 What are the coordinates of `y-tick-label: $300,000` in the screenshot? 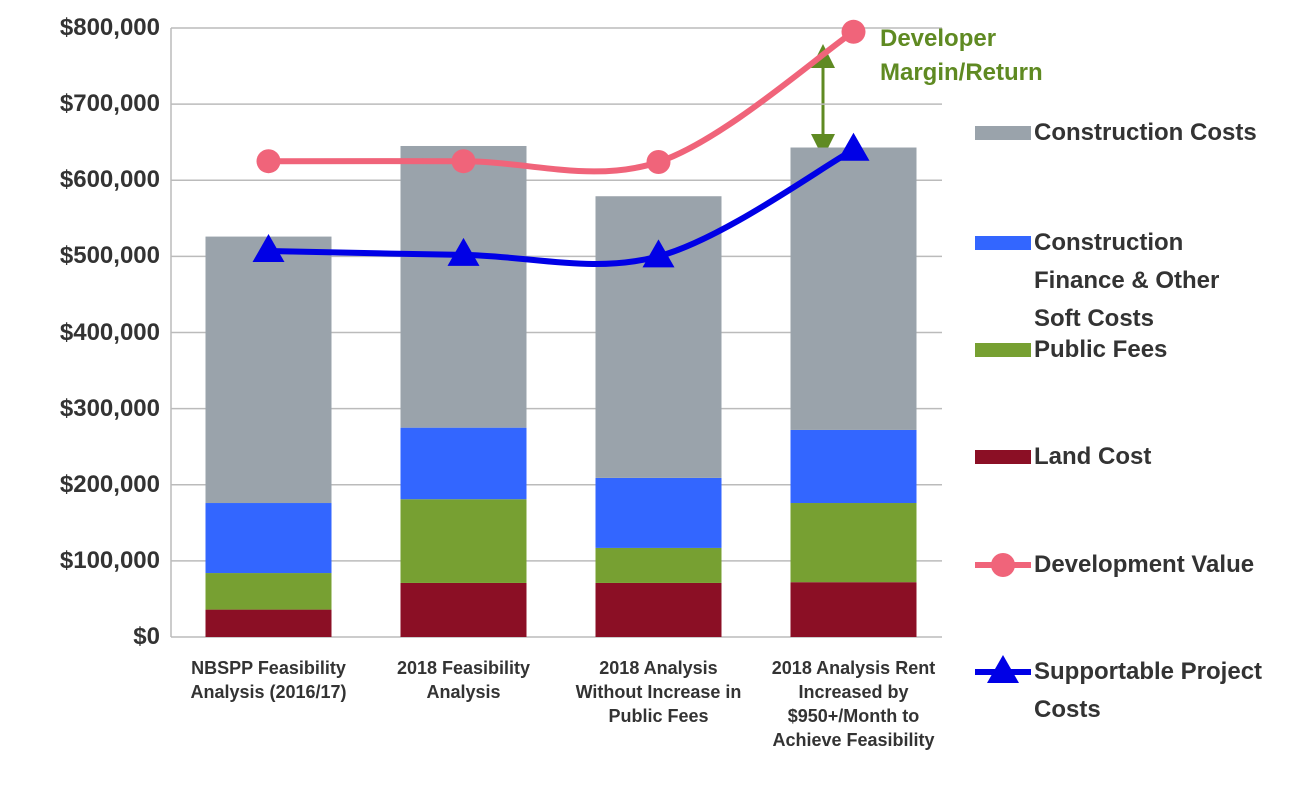 It's located at (109, 408).